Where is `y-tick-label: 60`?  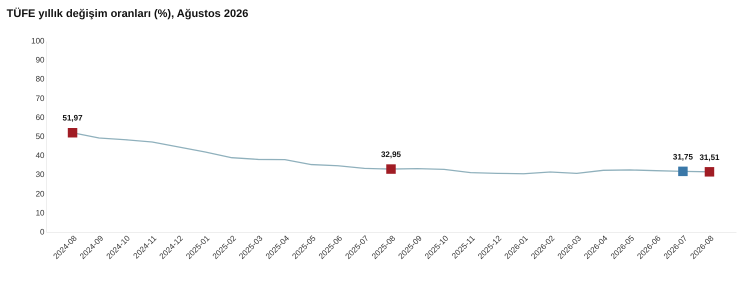 y-tick-label: 60 is located at coordinates (41, 117).